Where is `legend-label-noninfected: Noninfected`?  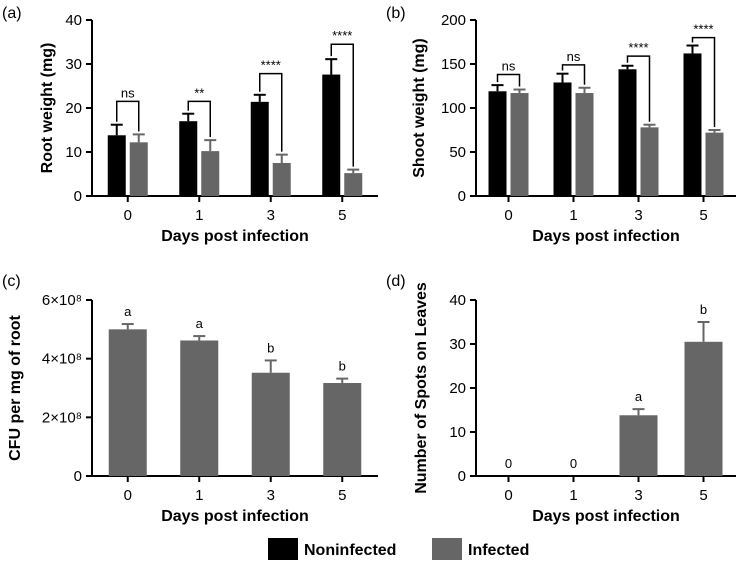 legend-label-noninfected: Noninfected is located at coordinates (350, 550).